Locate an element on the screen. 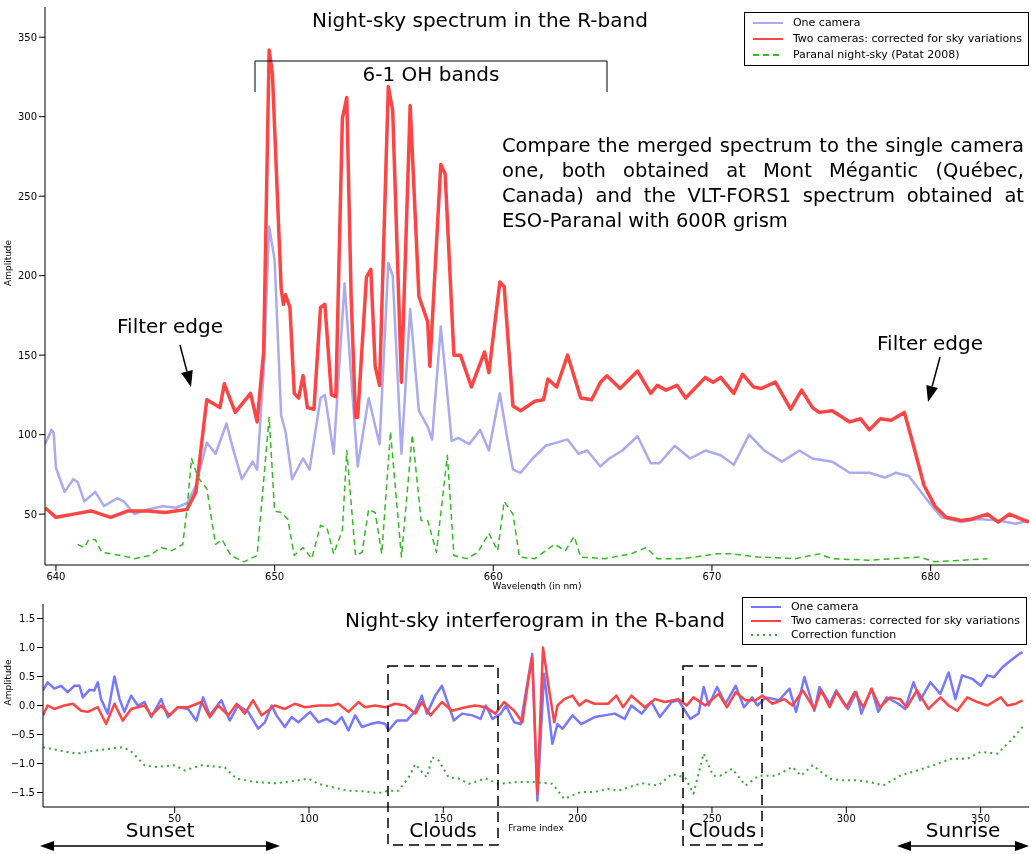 This screenshot has height=854, width=1031. annotation: Compare the merged spectrum to the single camera one, both obtained at Mont Mégantic (Québec, Canada) and the VLT-FORS1 spectrum obtained at ESO-Paranal with 600R grism is located at coordinates (763, 183).